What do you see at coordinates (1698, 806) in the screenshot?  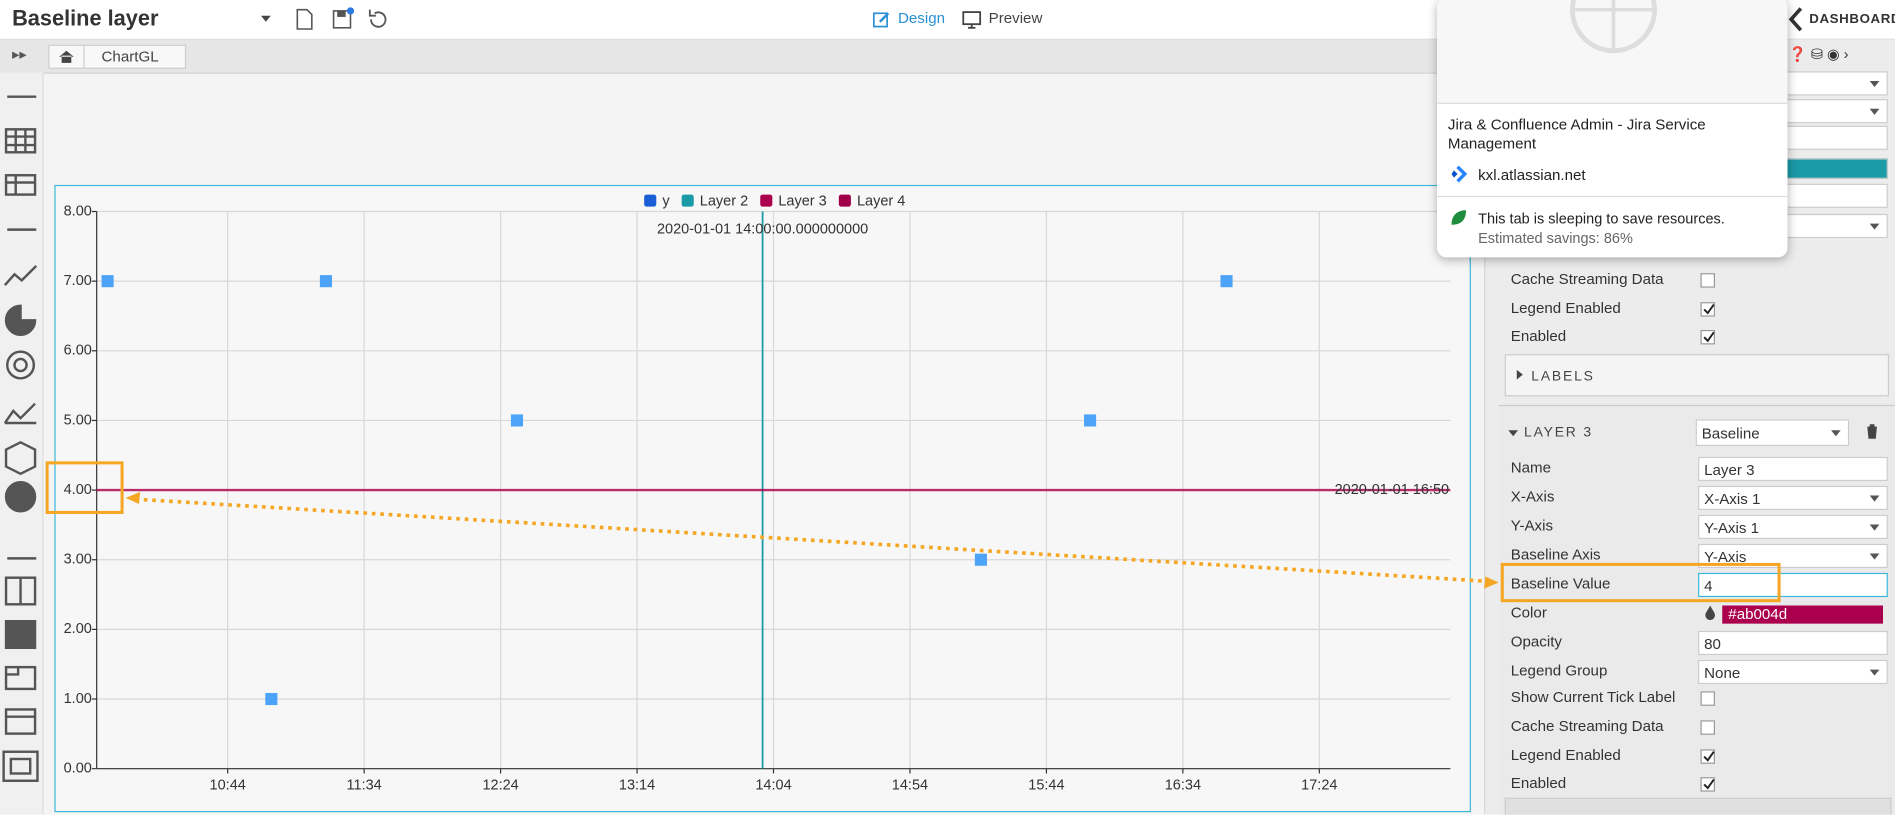 I see `next-section` at bounding box center [1698, 806].